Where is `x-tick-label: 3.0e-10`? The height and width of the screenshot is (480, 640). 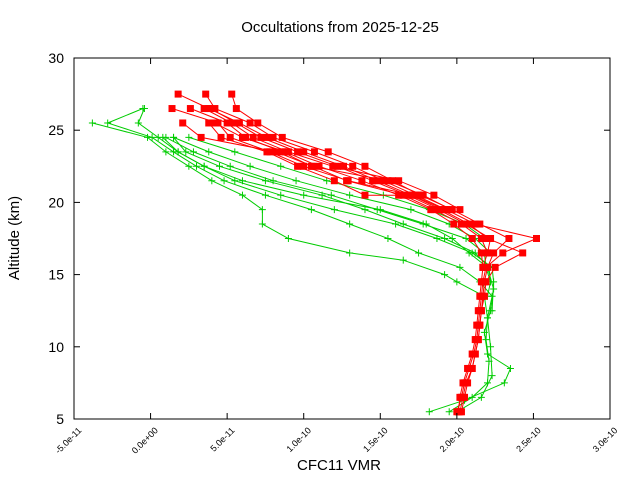 x-tick-label: 3.0e-10 is located at coordinates (605, 439).